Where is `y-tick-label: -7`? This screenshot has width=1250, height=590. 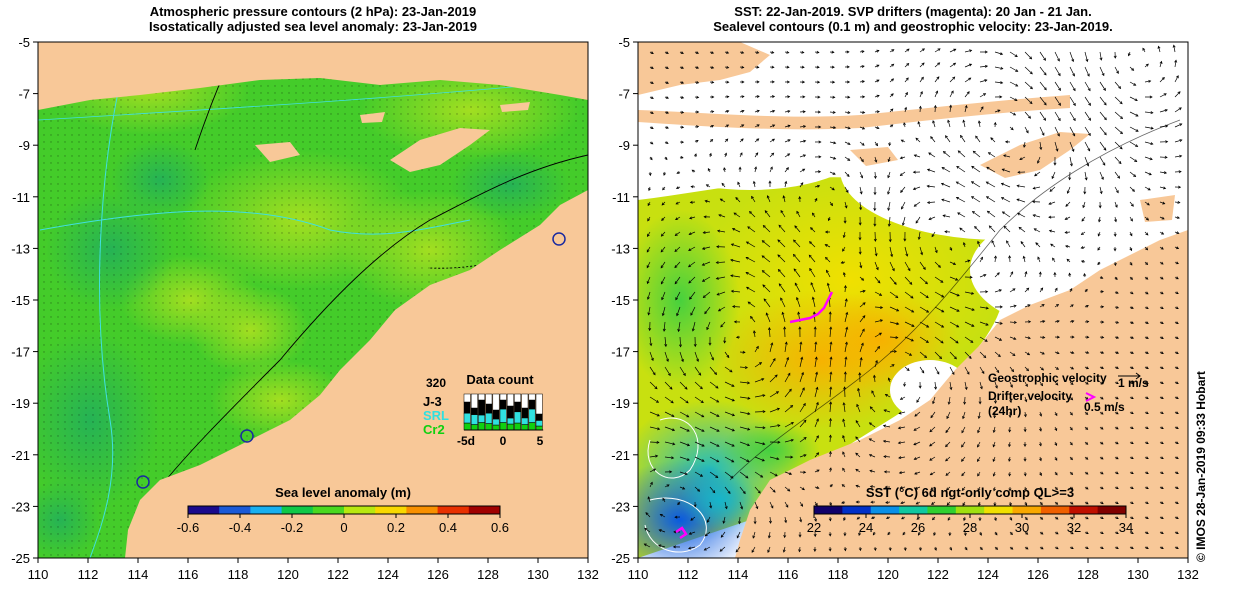
y-tick-label: -7 is located at coordinates (624, 94).